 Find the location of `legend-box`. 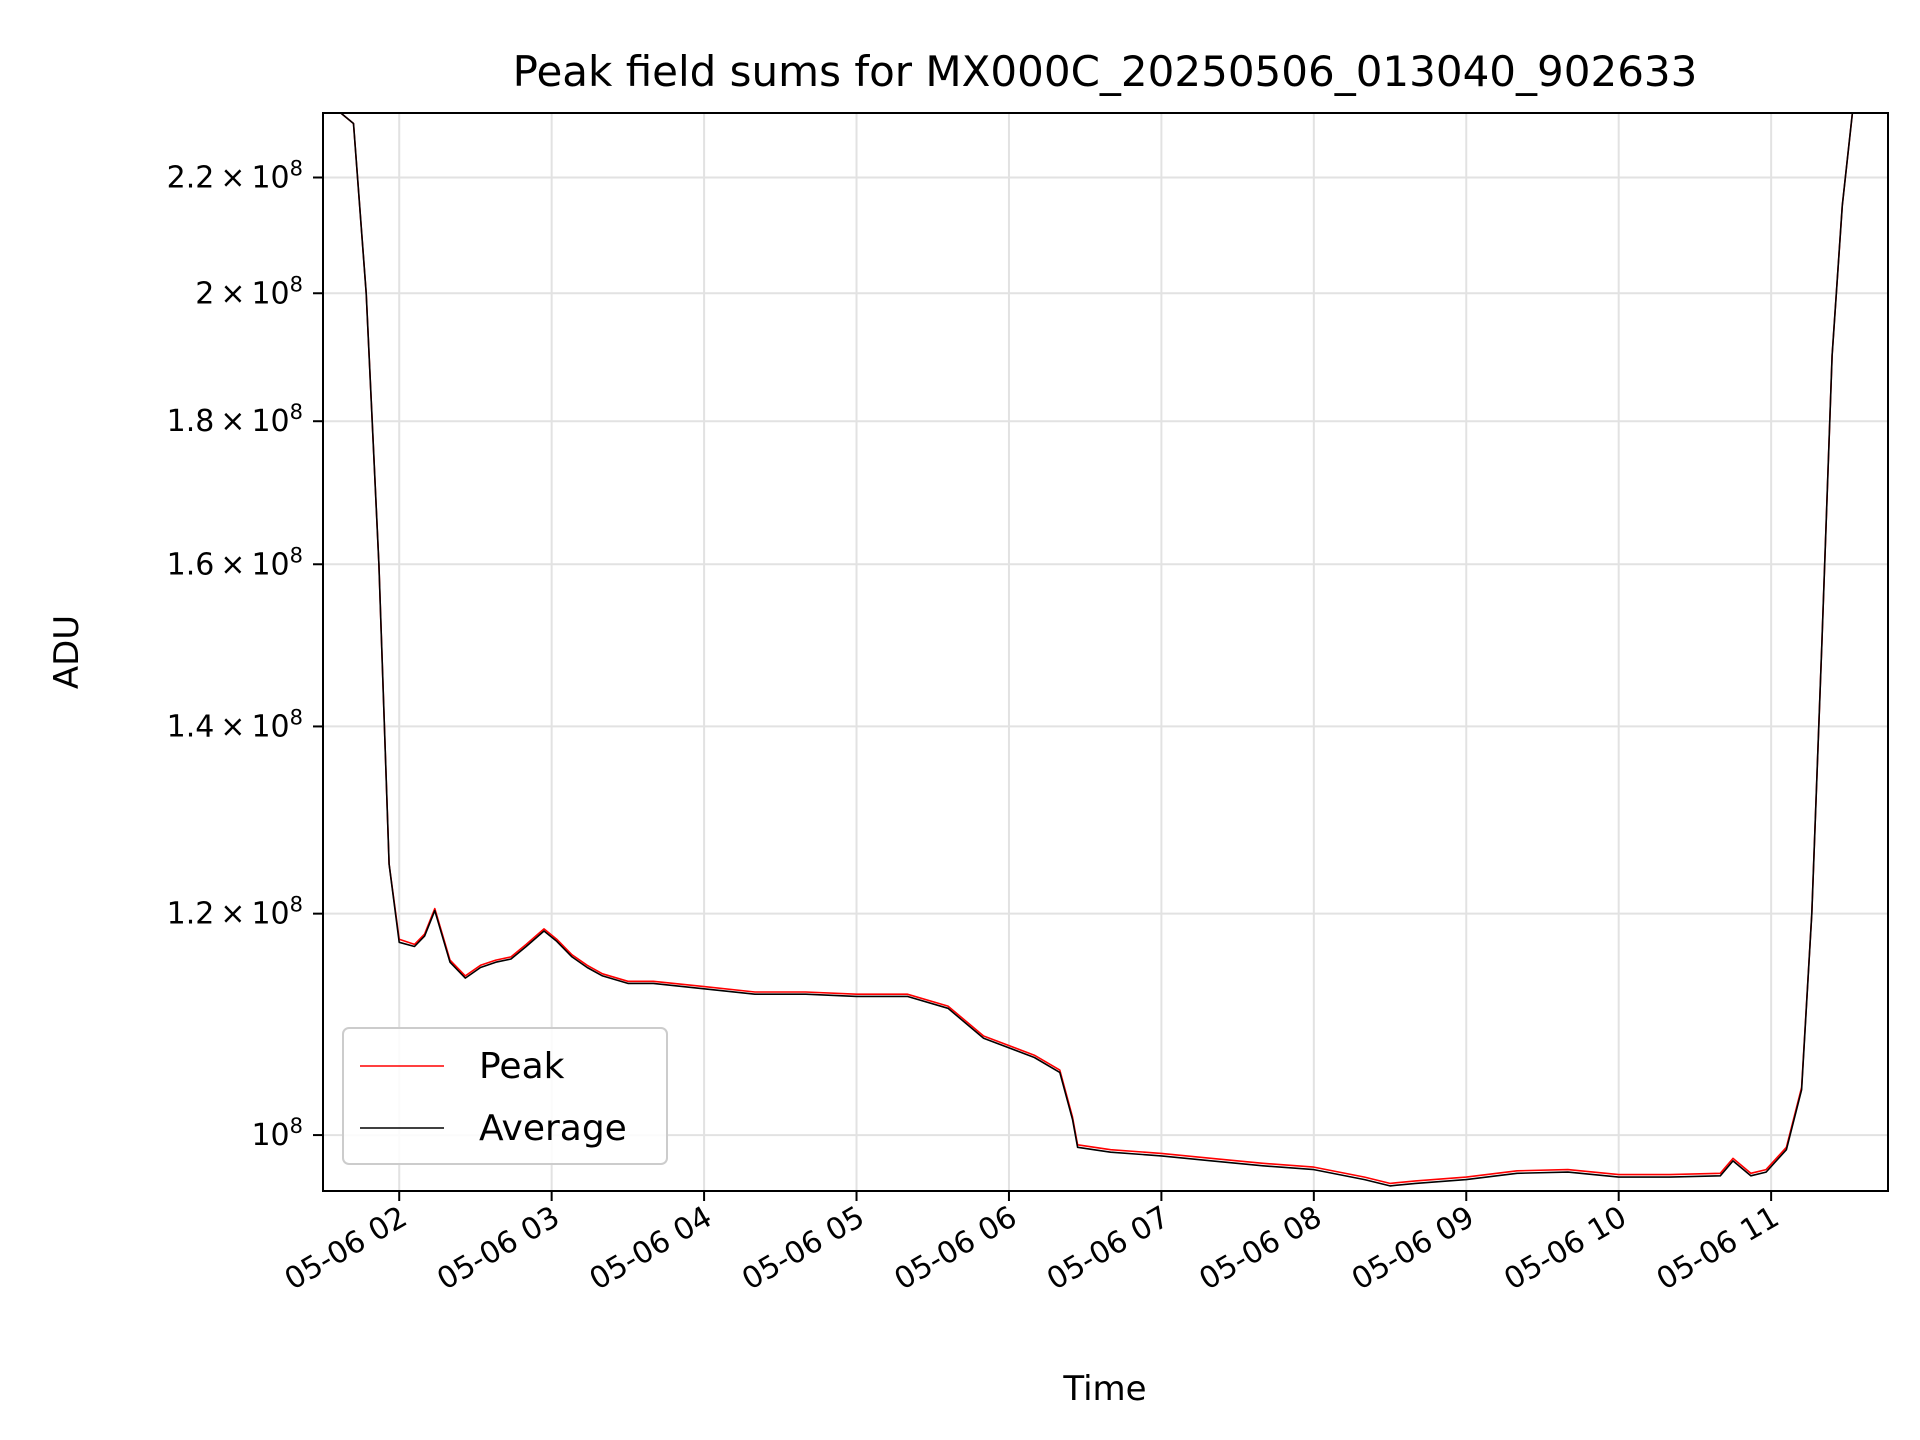

legend-box is located at coordinates (505, 1096).